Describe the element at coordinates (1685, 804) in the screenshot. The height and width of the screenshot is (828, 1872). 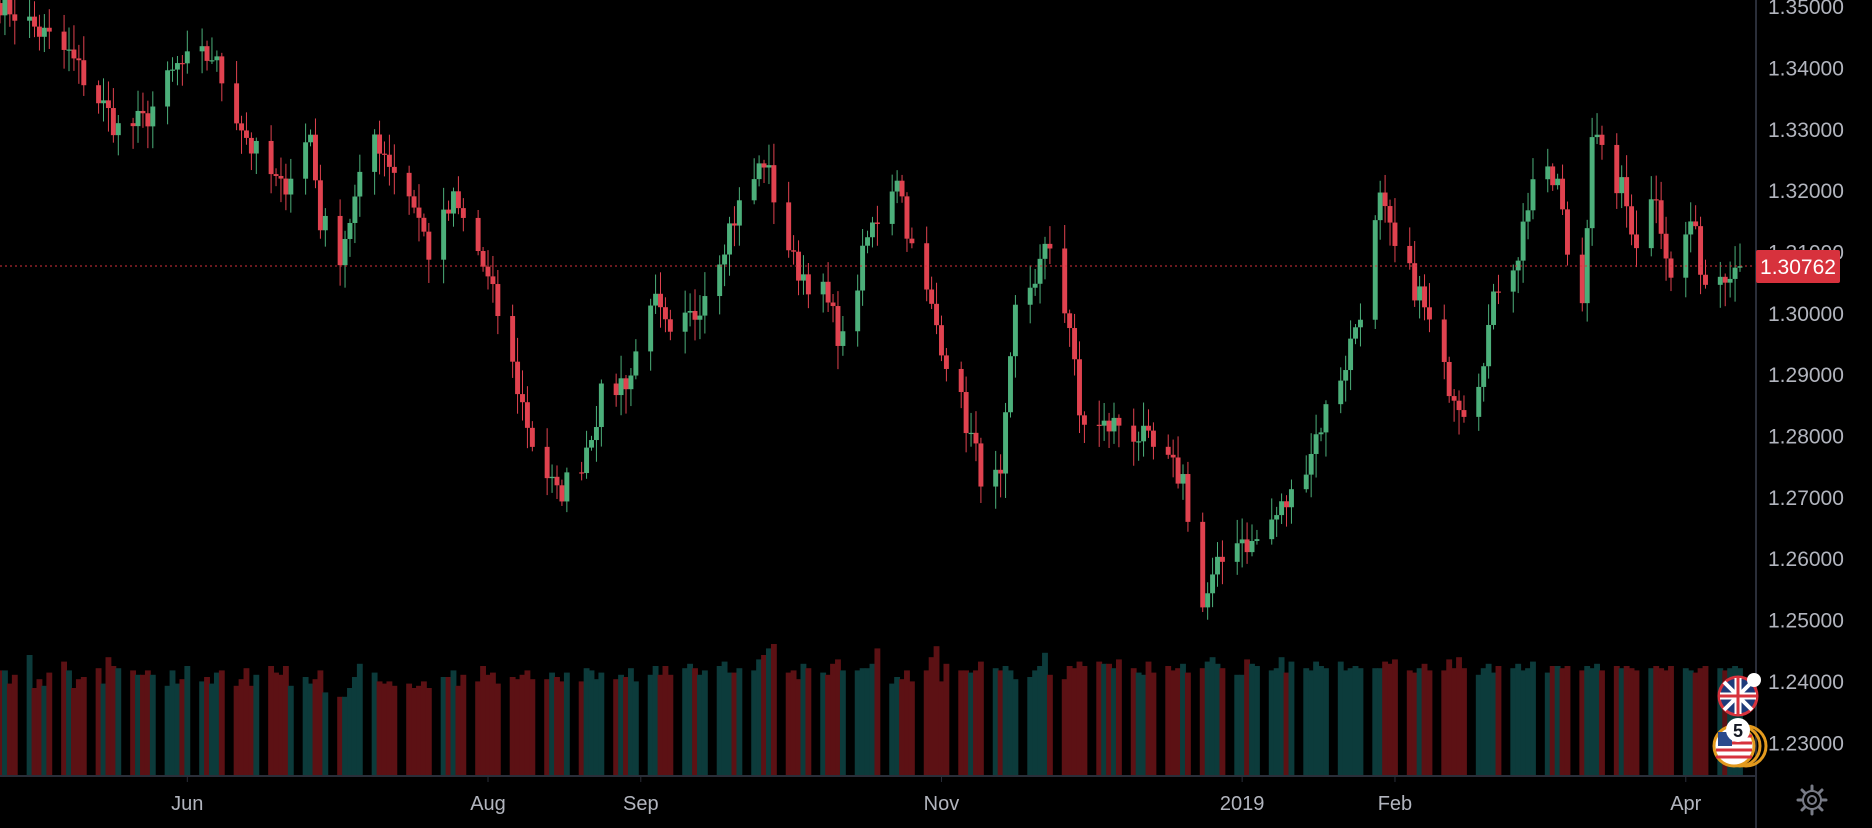
I see `x-tick-label: Apr` at that location.